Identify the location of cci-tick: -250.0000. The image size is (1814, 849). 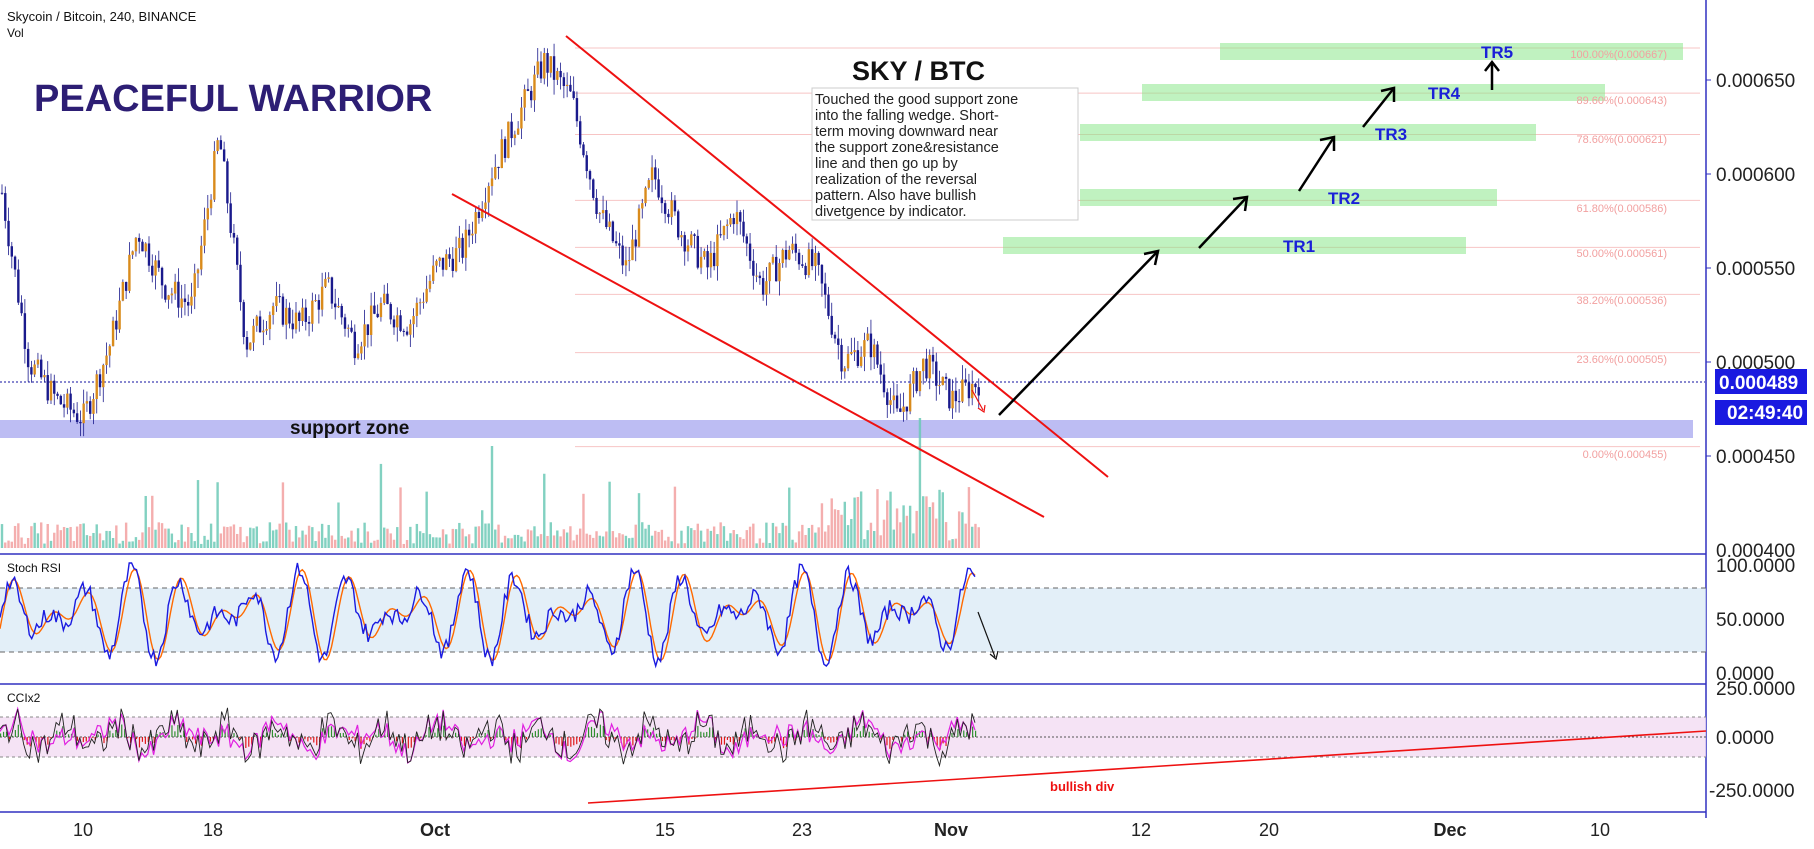
(1752, 791).